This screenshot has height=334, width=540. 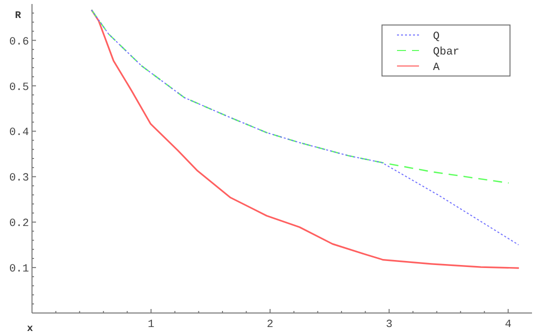 What do you see at coordinates (19, 133) in the screenshot?
I see `y-tick-label: 0.4` at bounding box center [19, 133].